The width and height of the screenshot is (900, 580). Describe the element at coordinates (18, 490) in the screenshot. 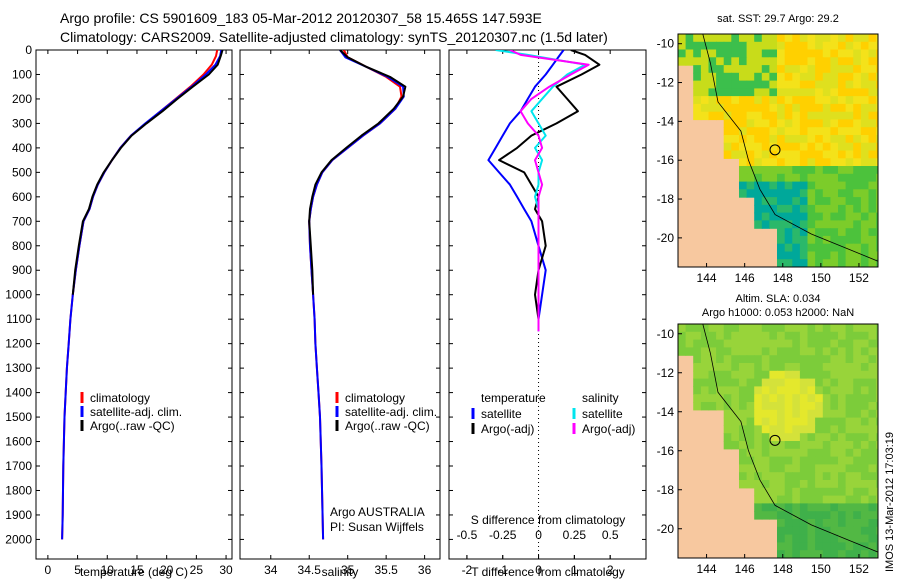

I see `depth-tick-label: 1800` at that location.